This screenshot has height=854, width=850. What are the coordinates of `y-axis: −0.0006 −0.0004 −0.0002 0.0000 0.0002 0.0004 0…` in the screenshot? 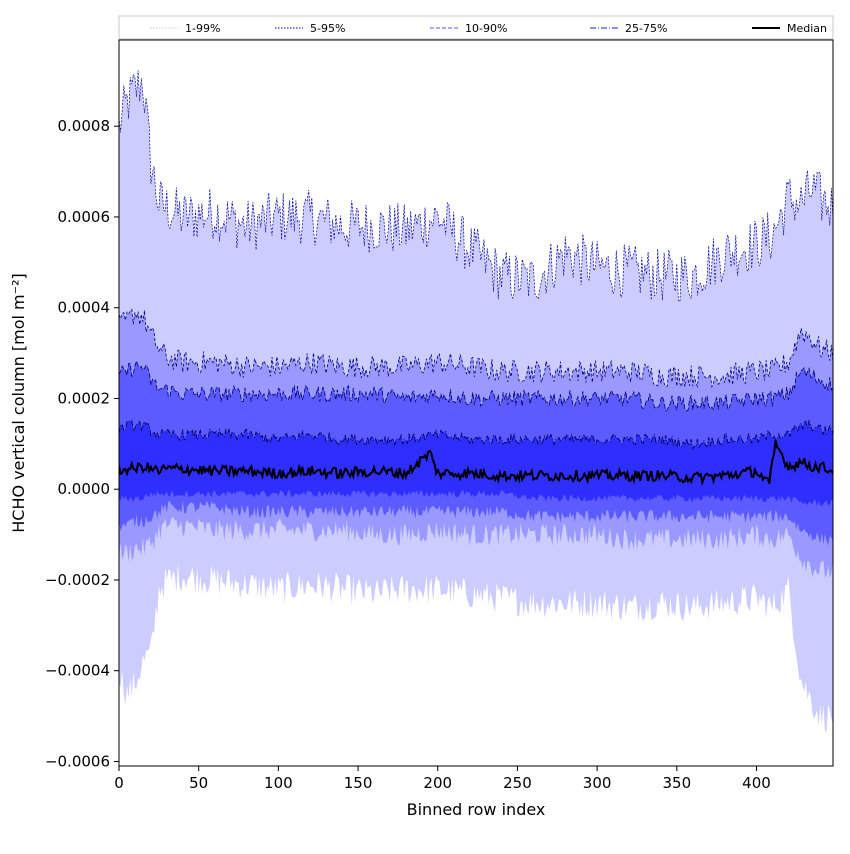 It's located at (82, 443).